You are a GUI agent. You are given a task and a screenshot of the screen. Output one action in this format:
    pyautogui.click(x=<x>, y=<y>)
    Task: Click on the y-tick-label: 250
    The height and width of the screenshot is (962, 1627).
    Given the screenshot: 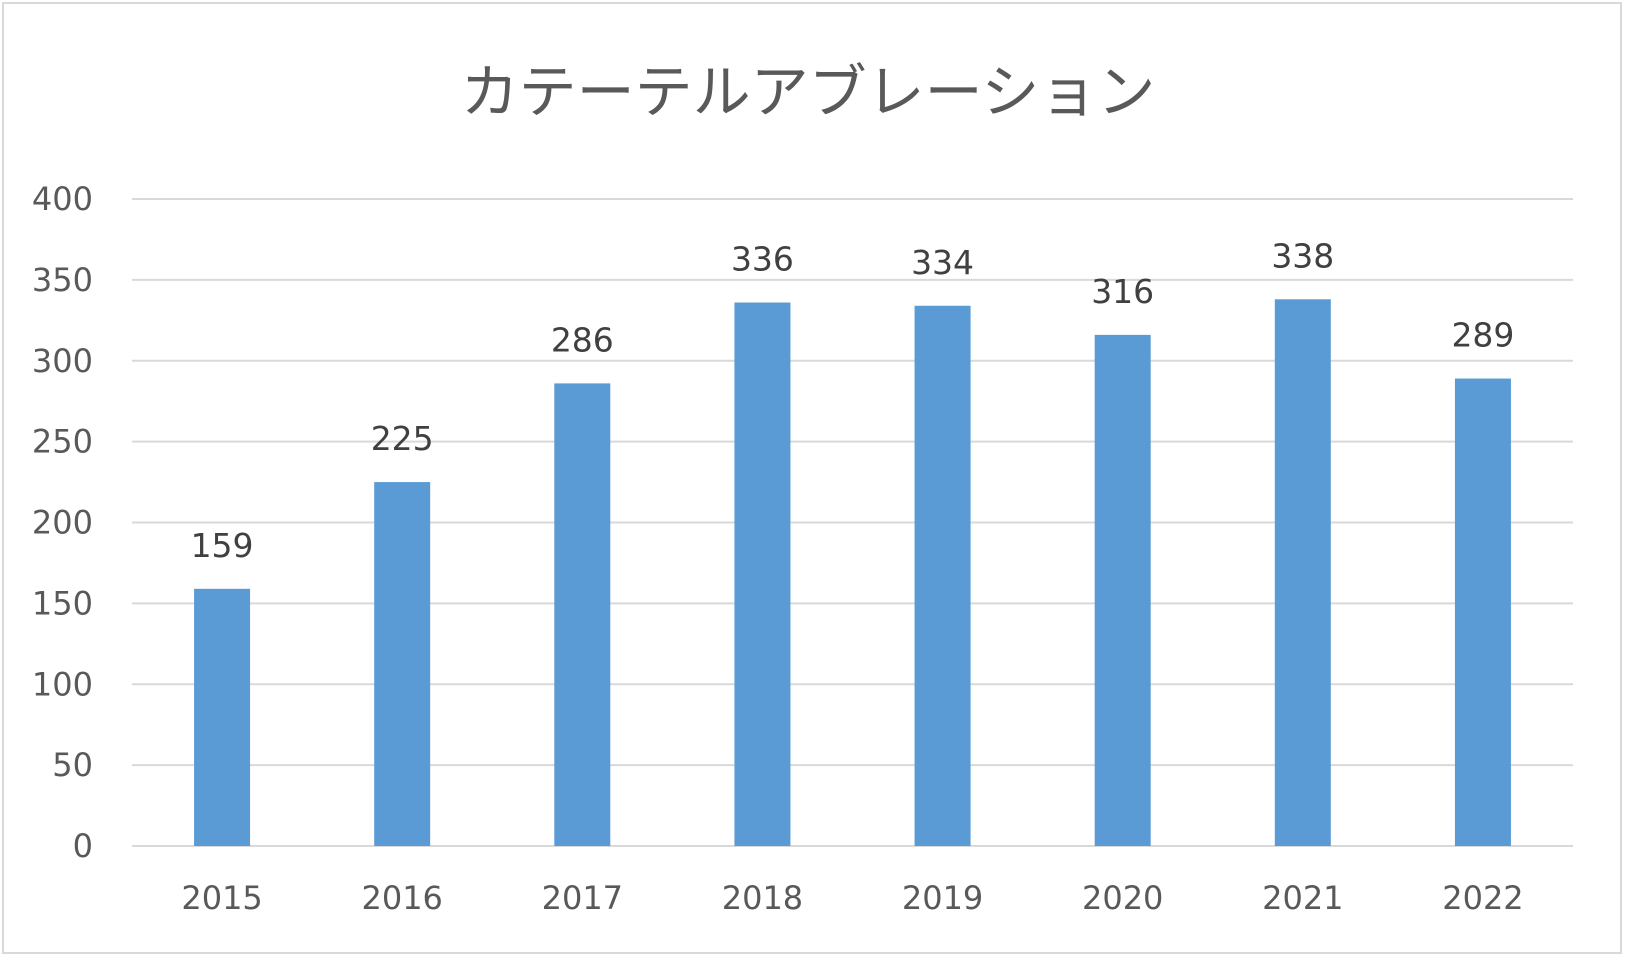 What is the action you would take?
    pyautogui.click(x=62, y=442)
    